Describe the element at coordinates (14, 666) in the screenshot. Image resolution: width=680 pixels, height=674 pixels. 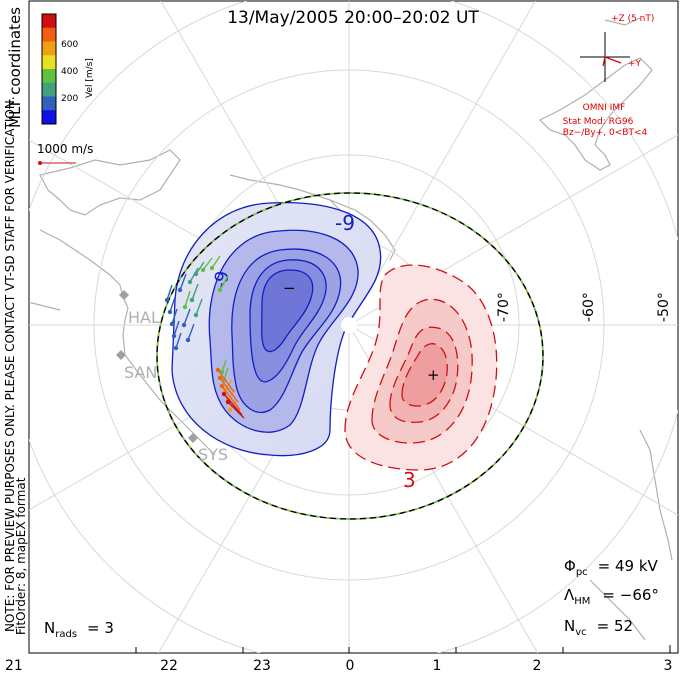
I see `mlt-tick-21: 21` at that location.